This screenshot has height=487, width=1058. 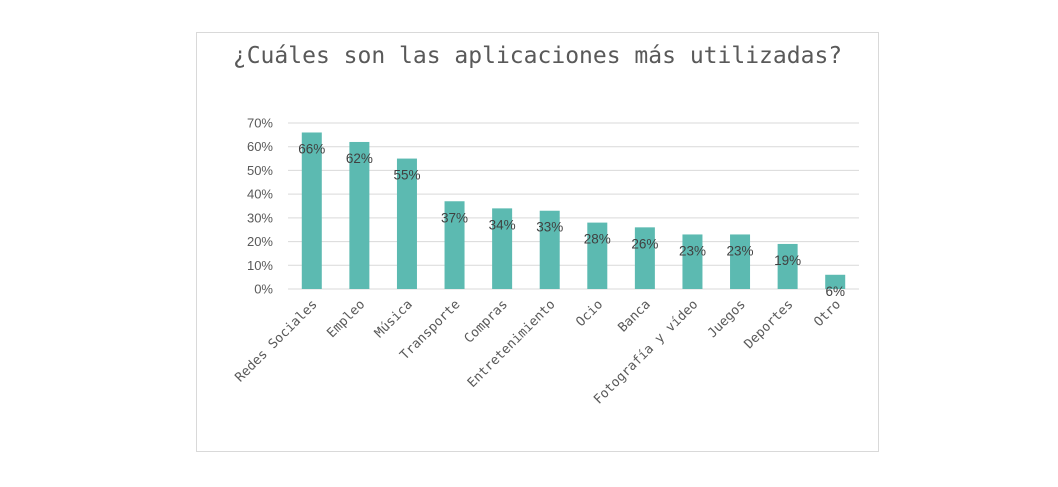 What do you see at coordinates (260, 194) in the screenshot?
I see `y-tick-label: 40%` at bounding box center [260, 194].